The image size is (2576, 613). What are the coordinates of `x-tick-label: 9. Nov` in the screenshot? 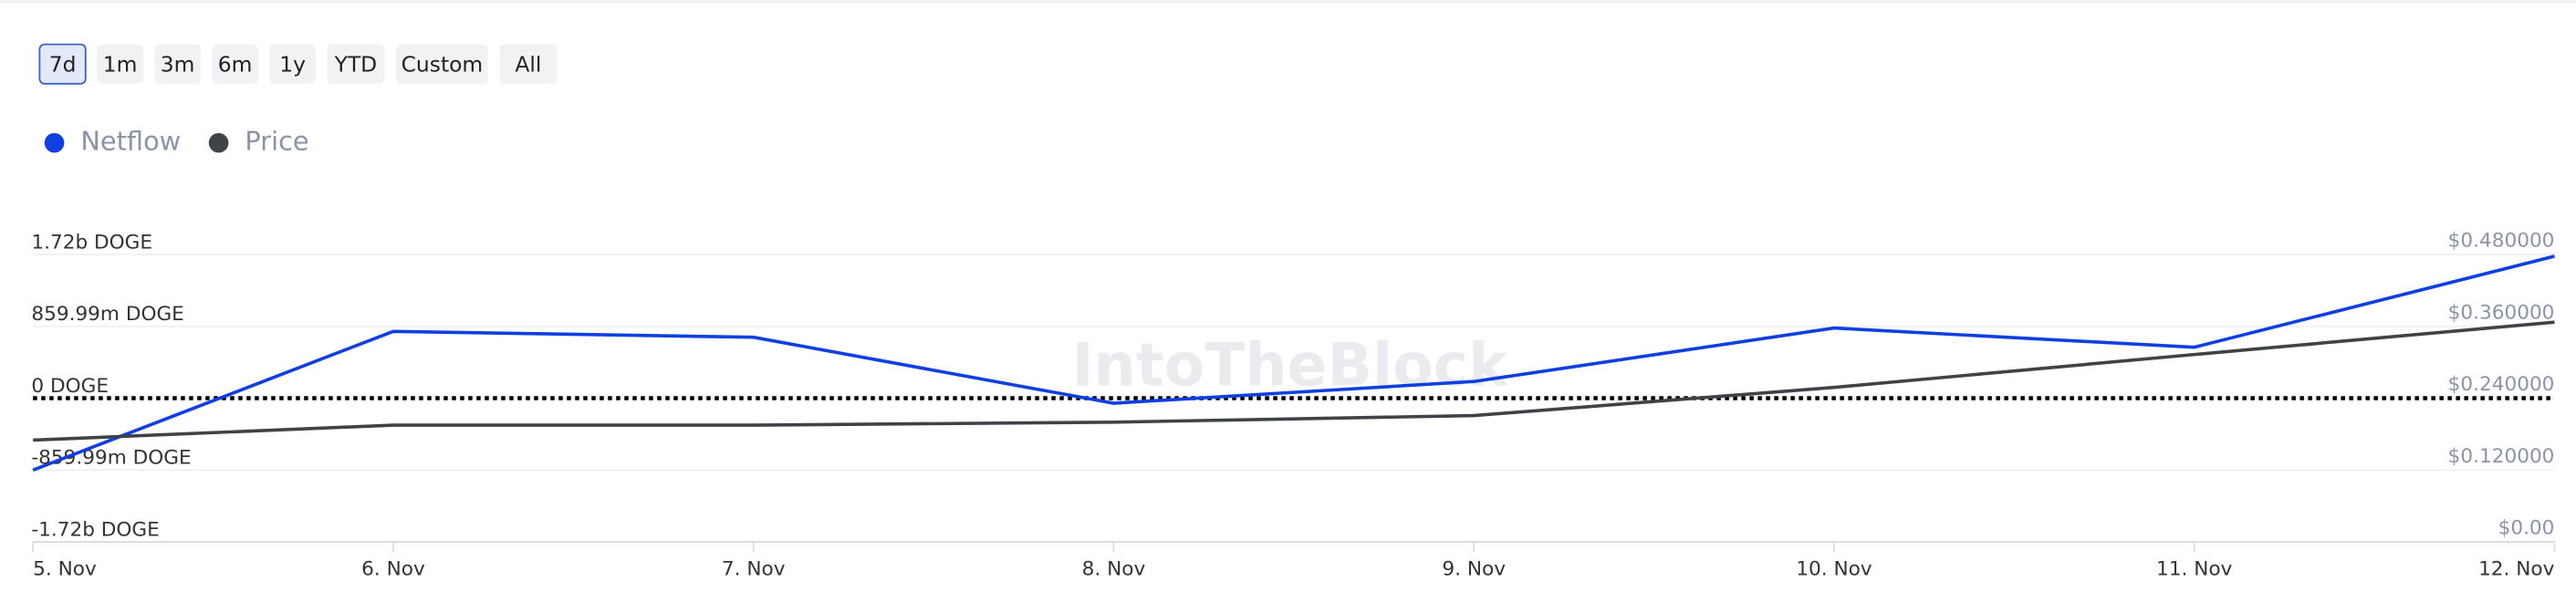 It's located at (1474, 569).